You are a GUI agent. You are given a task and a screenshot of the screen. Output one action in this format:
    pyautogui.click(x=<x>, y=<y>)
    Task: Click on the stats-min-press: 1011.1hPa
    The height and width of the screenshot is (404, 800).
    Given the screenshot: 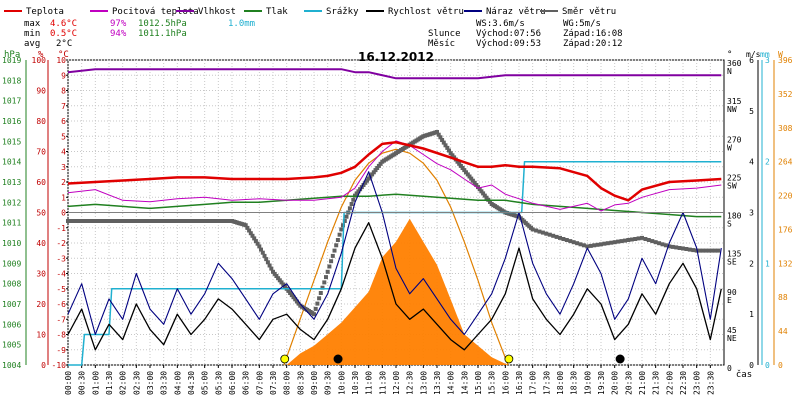 What is the action you would take?
    pyautogui.click(x=162, y=34)
    